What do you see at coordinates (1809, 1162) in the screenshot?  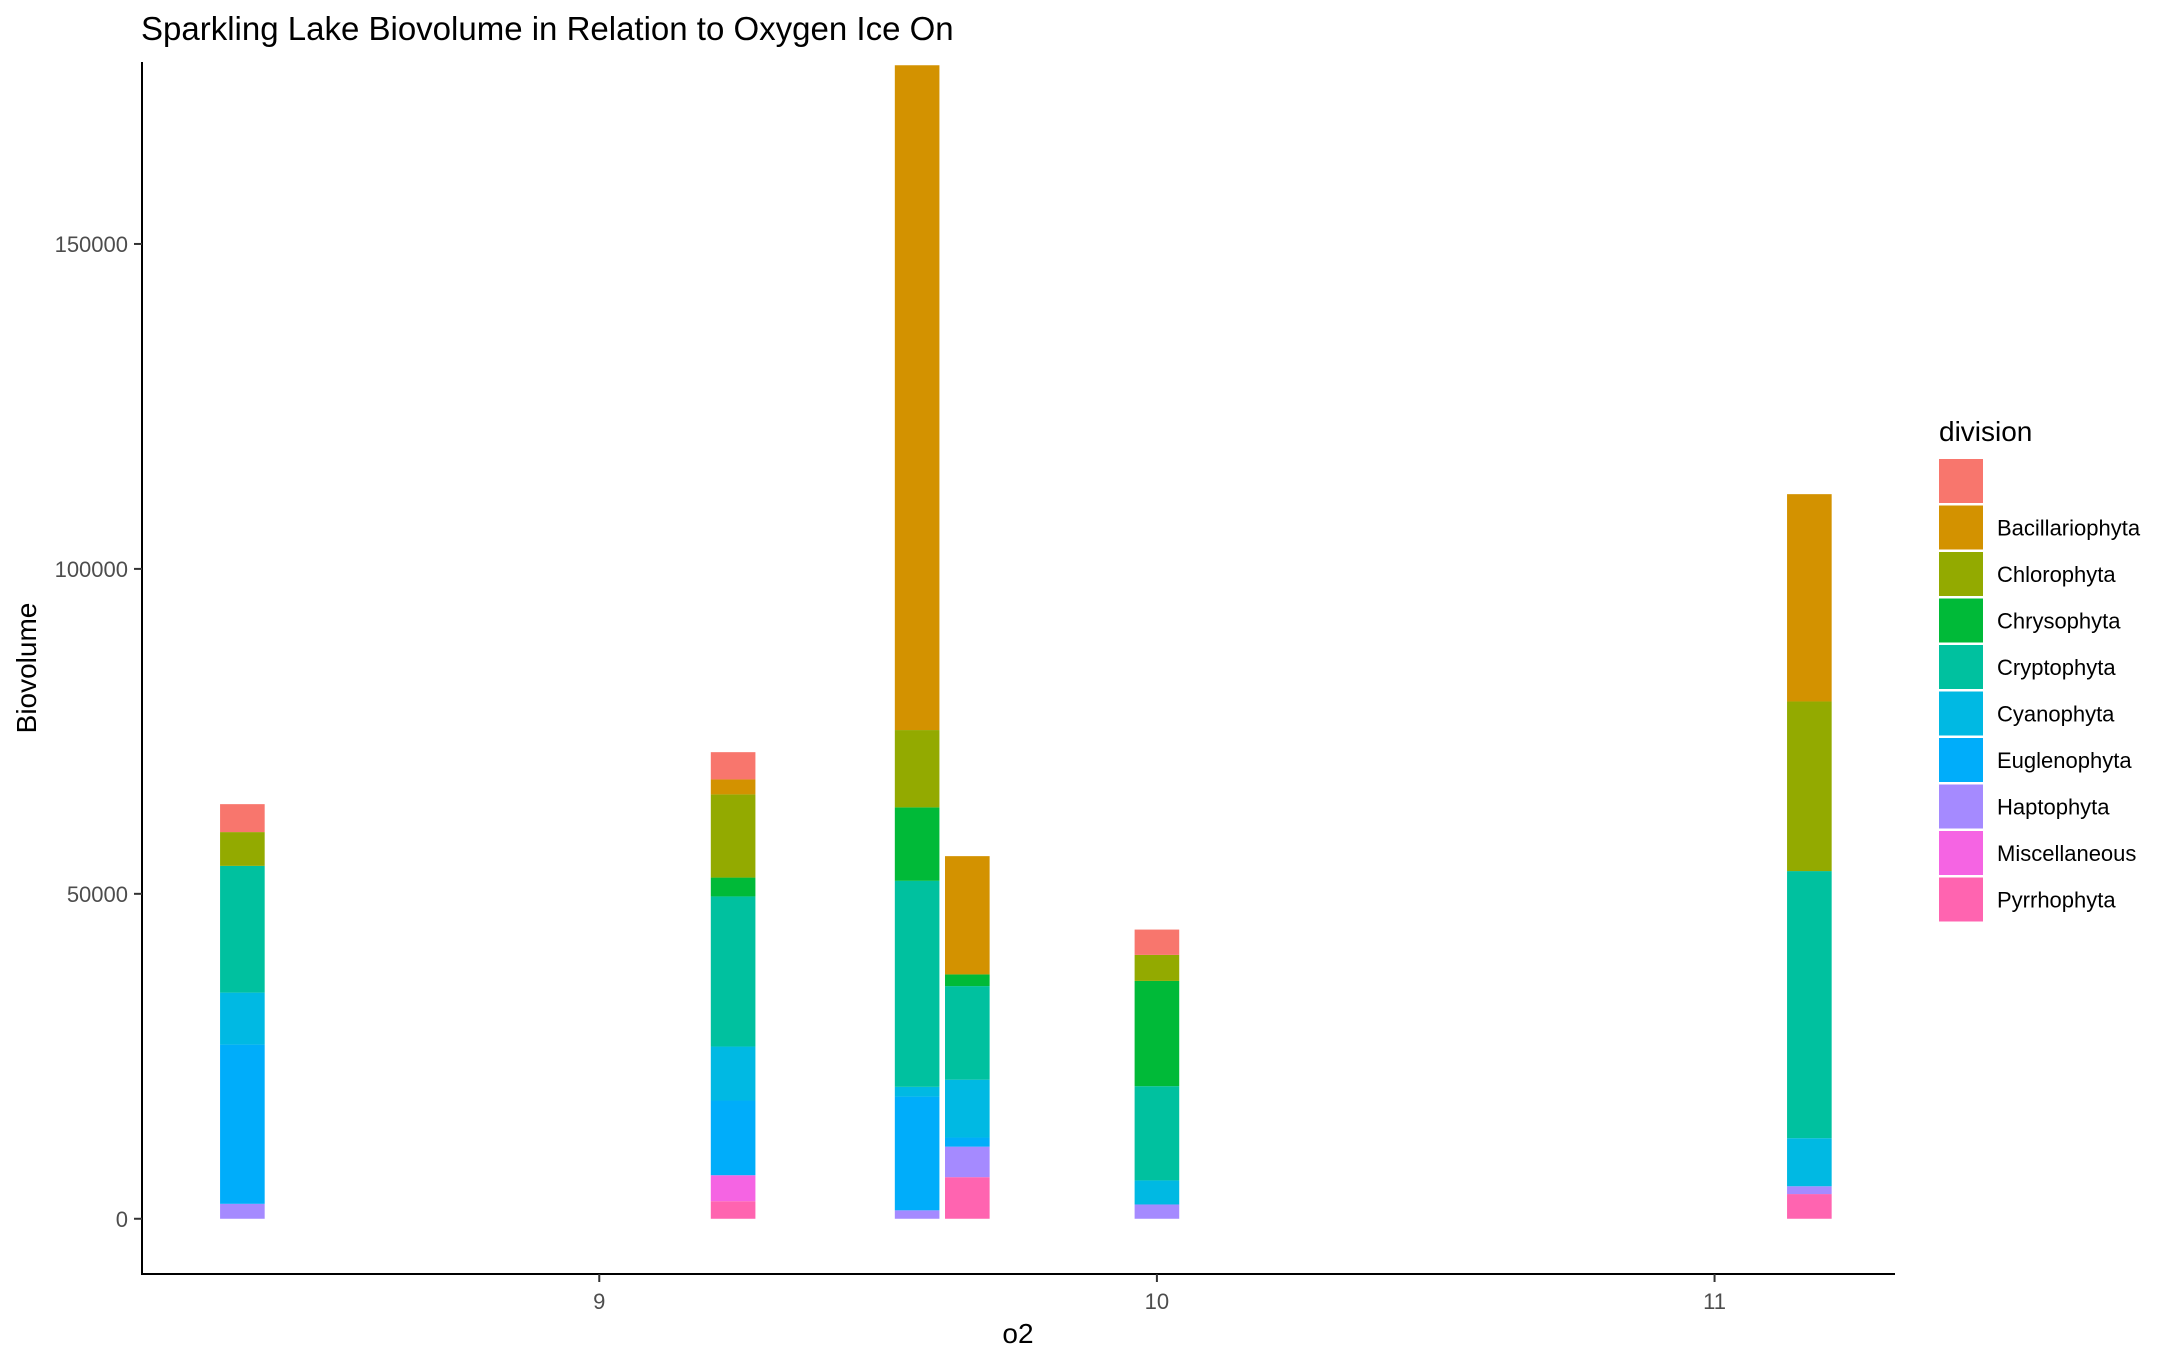 I see `bar-segment-6-cyanophyta` at bounding box center [1809, 1162].